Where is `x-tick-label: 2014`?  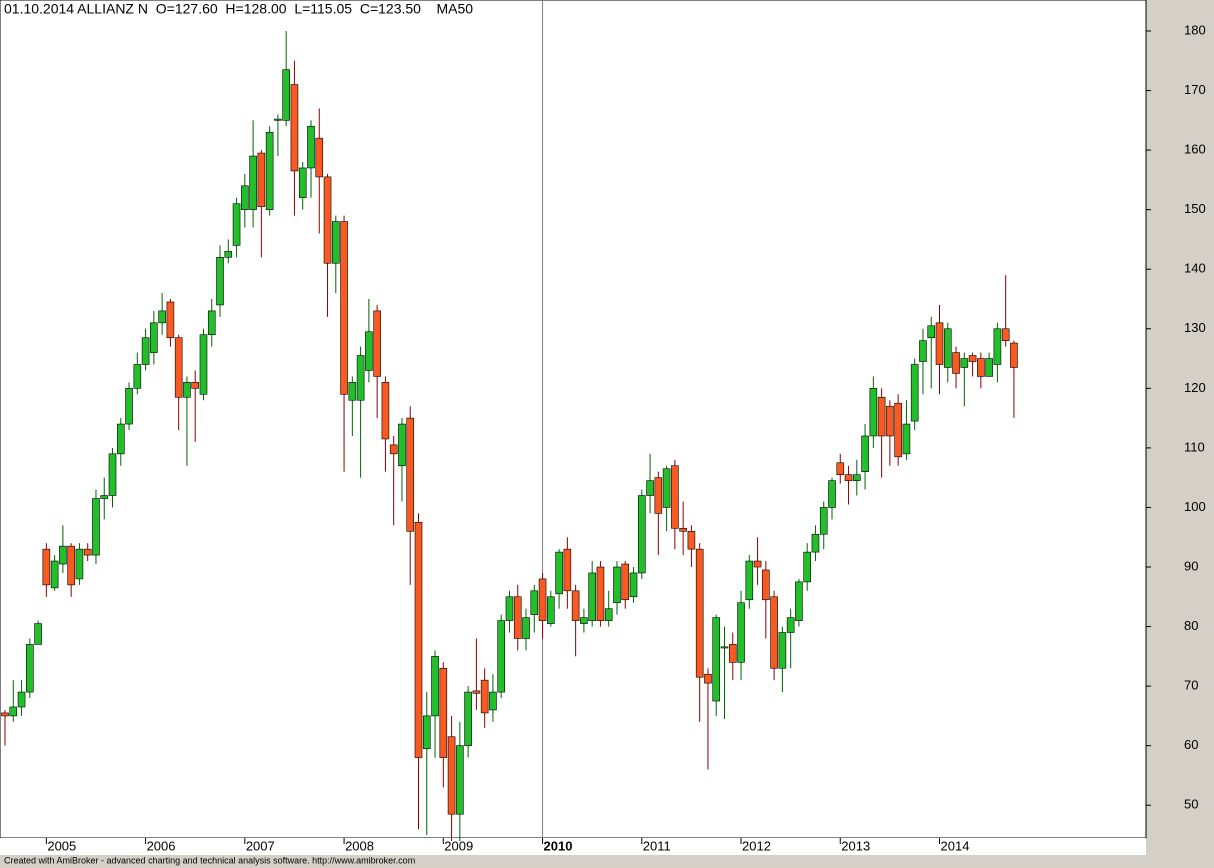
x-tick-label: 2014 is located at coordinates (955, 845).